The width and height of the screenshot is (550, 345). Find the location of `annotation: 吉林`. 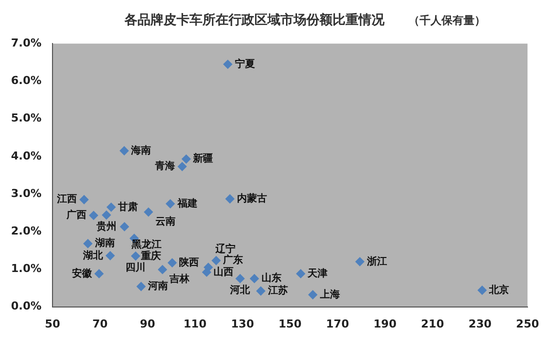

annotation: 吉林 is located at coordinates (179, 279).